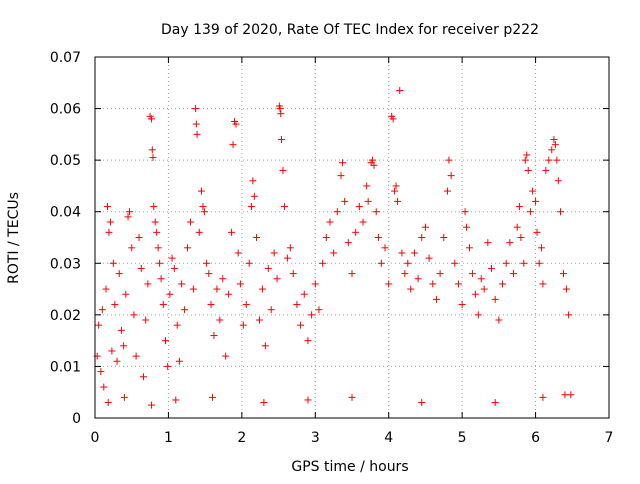 This screenshot has height=484, width=640. What do you see at coordinates (95, 438) in the screenshot?
I see `x-tick-label: 0` at bounding box center [95, 438].